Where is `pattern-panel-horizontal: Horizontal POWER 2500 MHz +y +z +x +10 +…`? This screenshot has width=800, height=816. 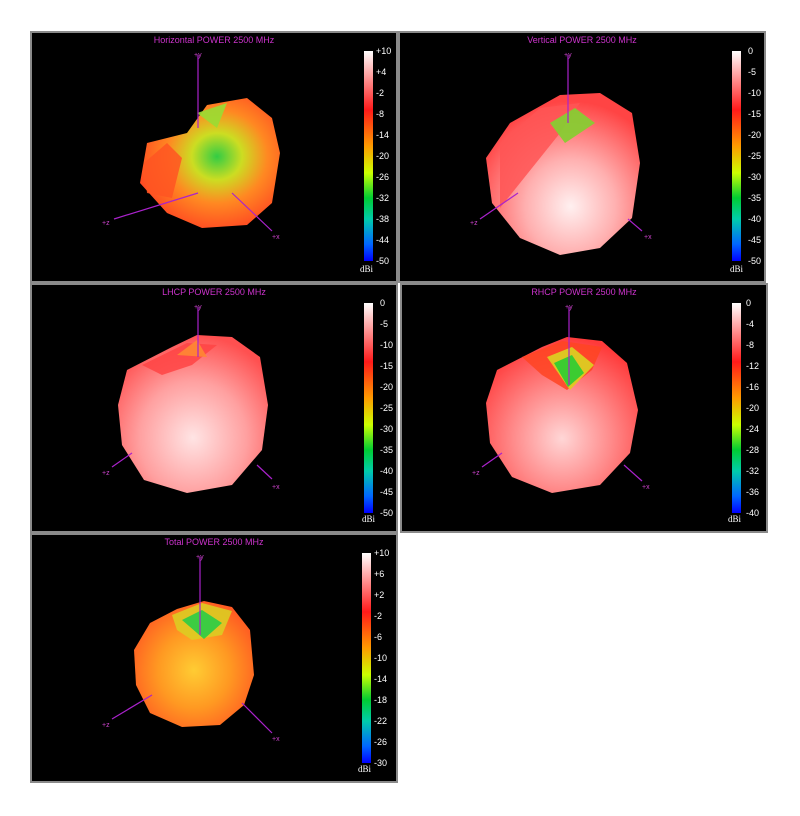 pattern-panel-horizontal: Horizontal POWER 2500 MHz +y +z +x +10 +… is located at coordinates (214, 157).